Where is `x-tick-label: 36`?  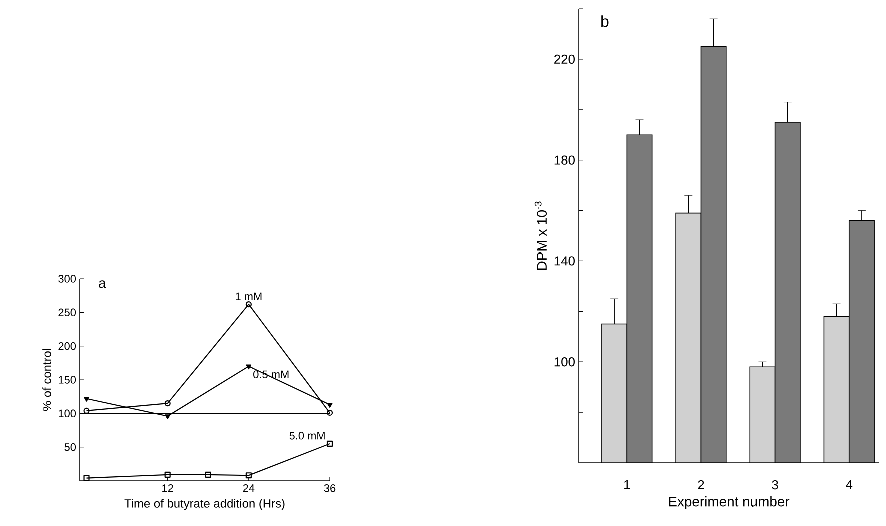 x-tick-label: 36 is located at coordinates (330, 488).